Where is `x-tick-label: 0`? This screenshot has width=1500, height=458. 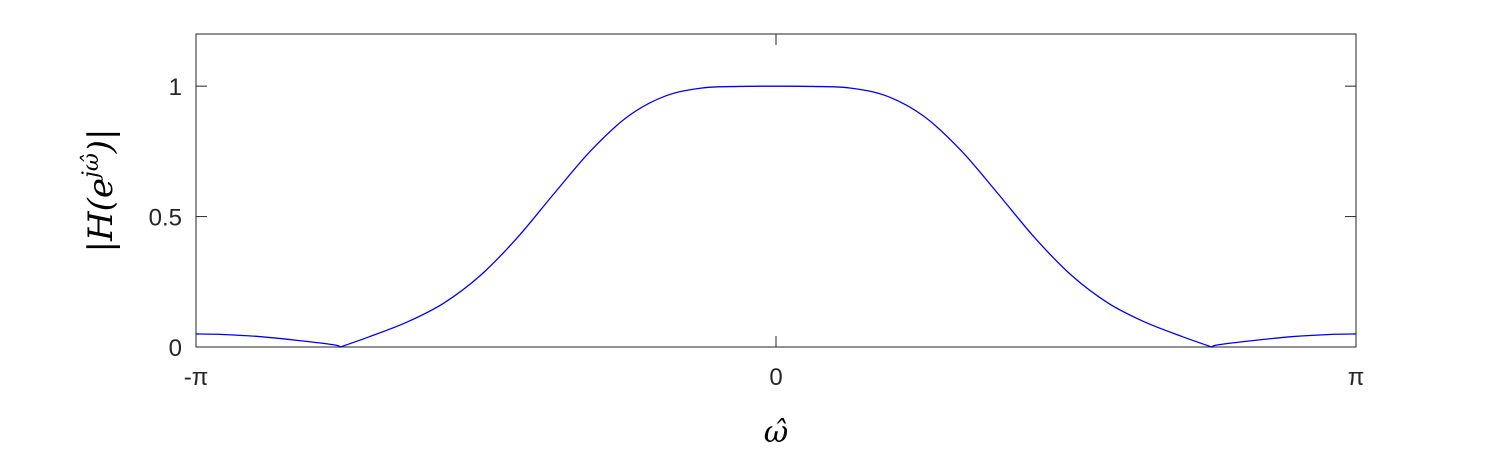 x-tick-label: 0 is located at coordinates (775, 377).